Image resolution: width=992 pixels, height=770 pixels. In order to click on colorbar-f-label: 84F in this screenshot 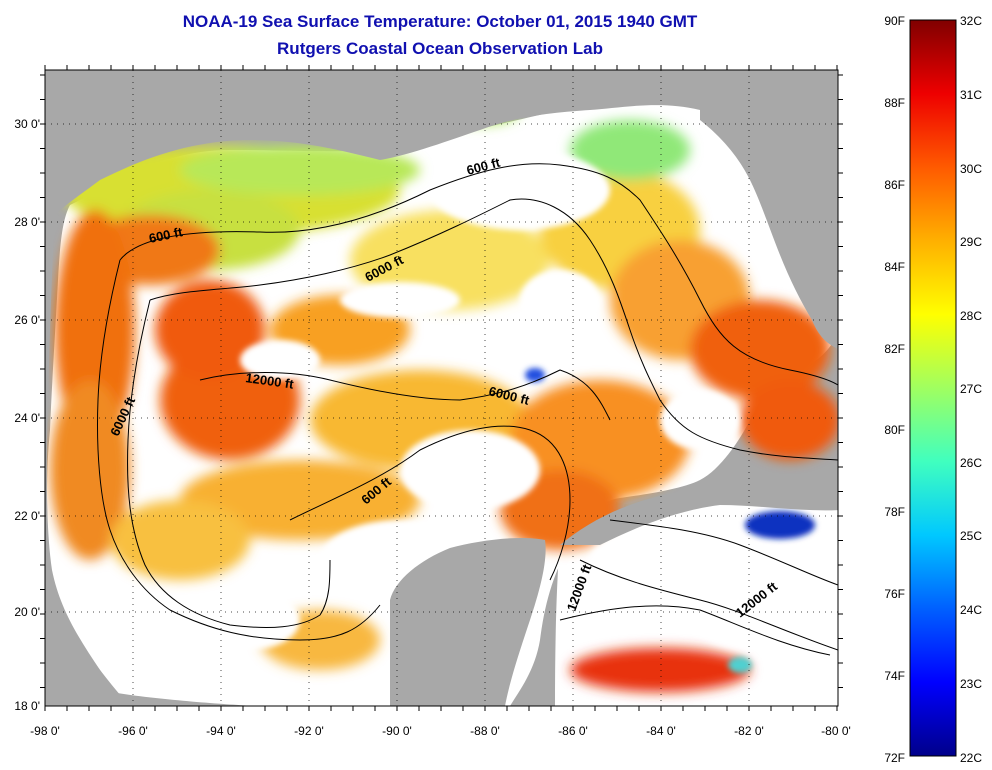, I will do `click(894, 267)`.